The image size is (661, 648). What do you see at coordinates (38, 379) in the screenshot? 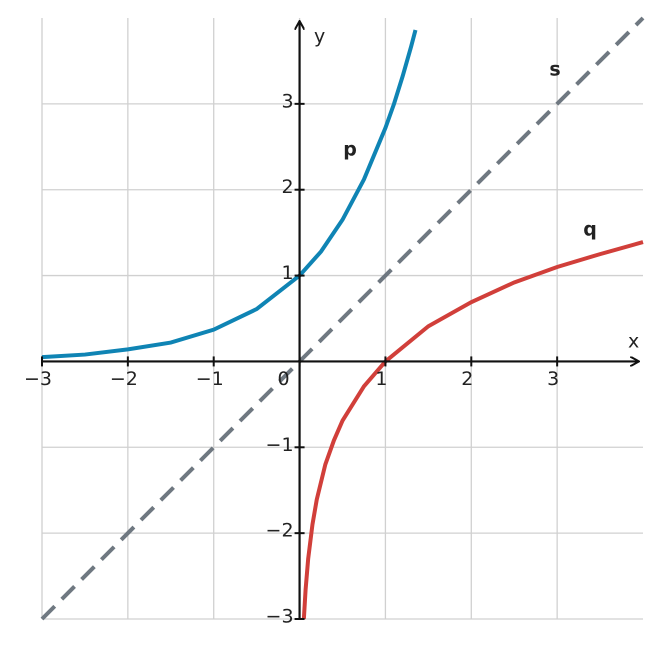
I see `x-tick-label: −3` at bounding box center [38, 379].